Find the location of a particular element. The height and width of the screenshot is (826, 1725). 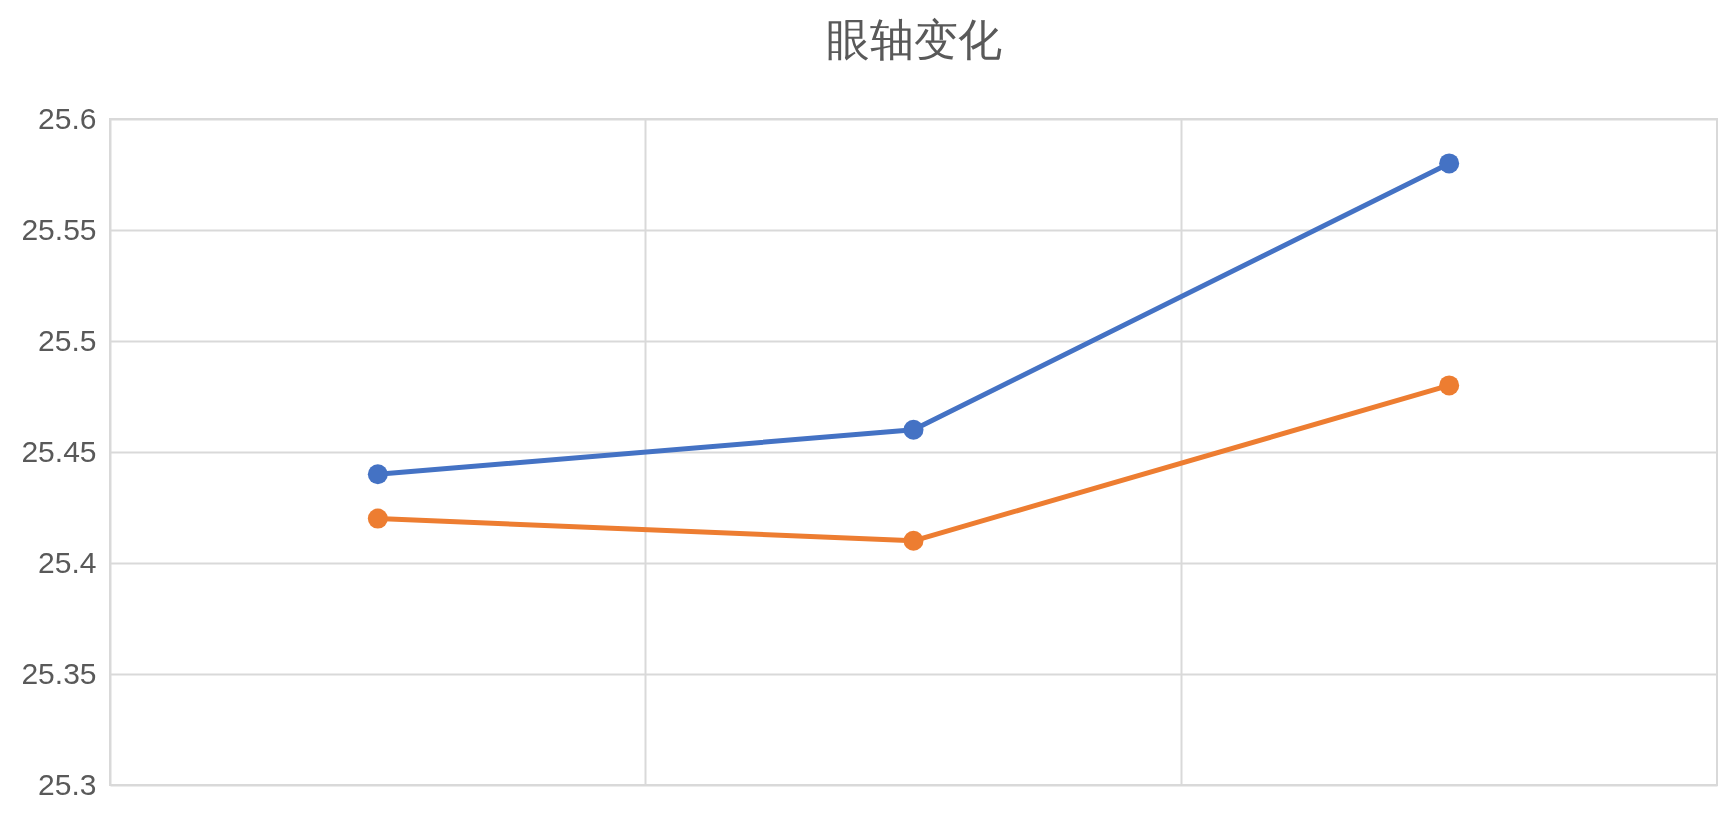

y-tick-label: 25.6 is located at coordinates (67, 118).